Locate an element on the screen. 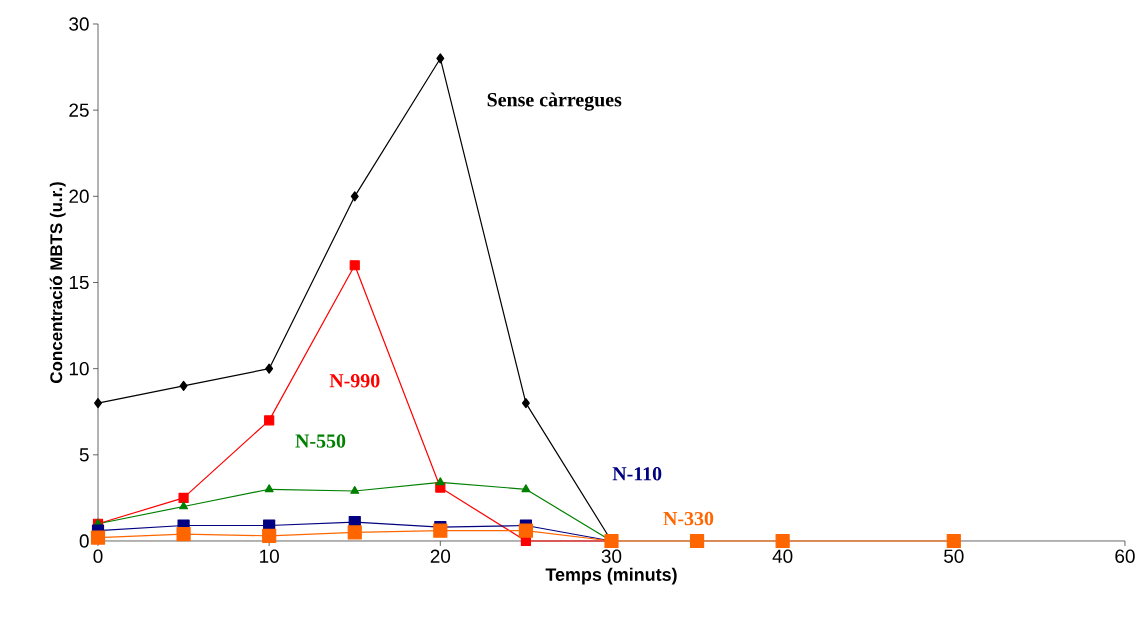  y-axis-title: Concentració MBTS (u.r.) is located at coordinates (57, 282).